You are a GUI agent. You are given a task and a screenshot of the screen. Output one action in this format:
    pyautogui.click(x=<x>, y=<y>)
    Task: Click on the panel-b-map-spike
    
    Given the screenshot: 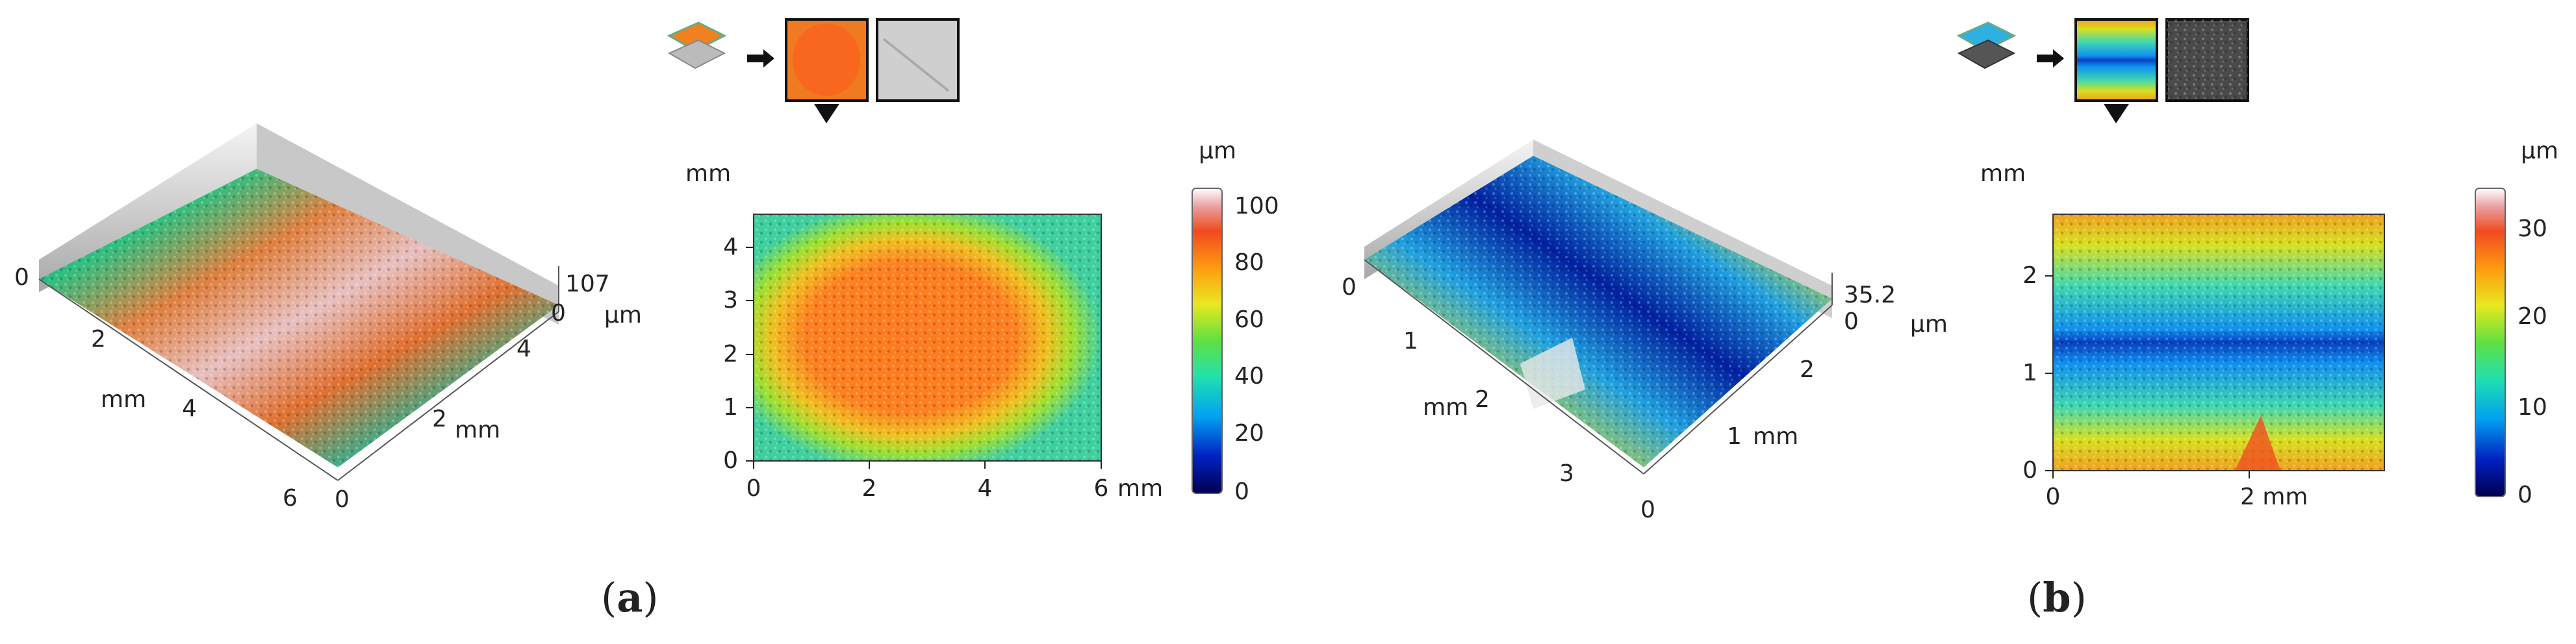 What is the action you would take?
    pyautogui.click(x=2257, y=443)
    